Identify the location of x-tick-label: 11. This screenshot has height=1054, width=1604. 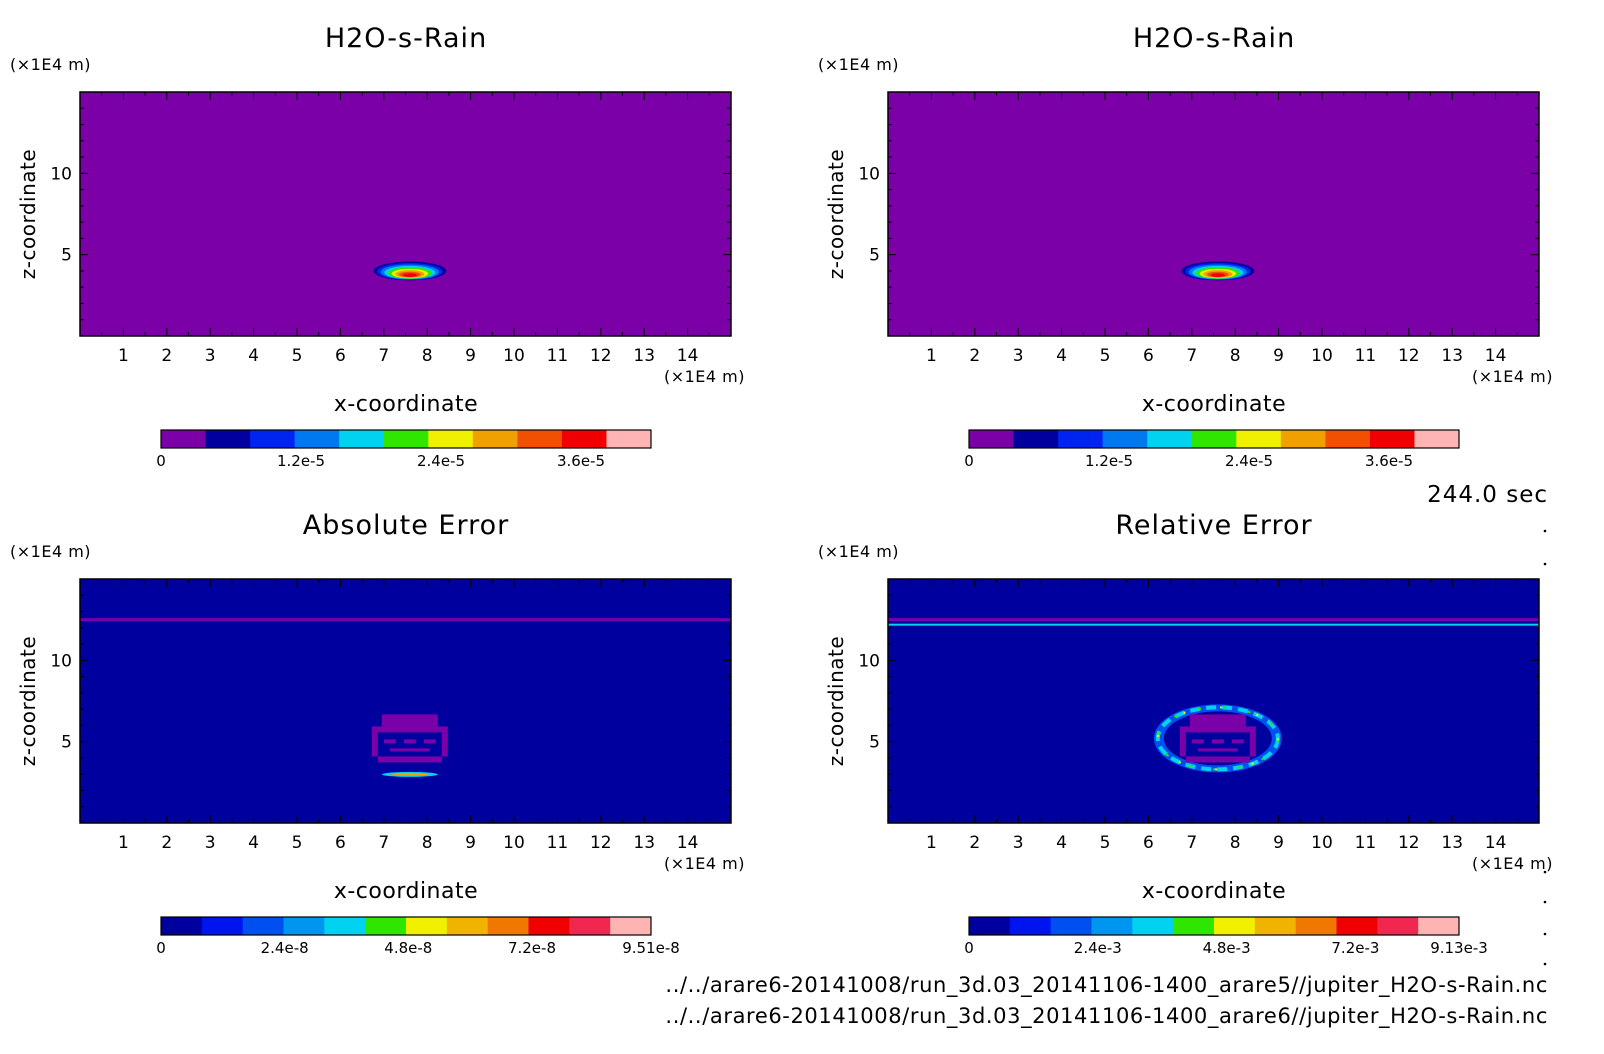
(1366, 843).